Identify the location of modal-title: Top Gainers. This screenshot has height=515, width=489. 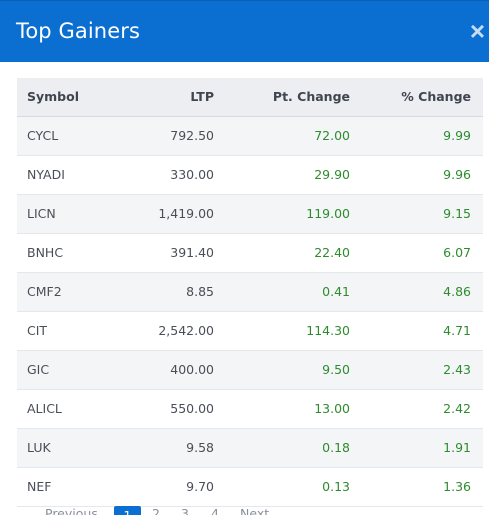
(78, 31).